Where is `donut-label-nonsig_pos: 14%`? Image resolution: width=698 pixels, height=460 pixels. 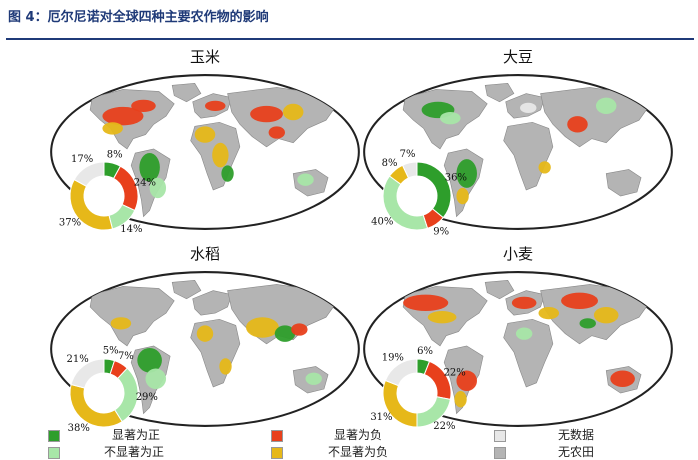
donut-label-nonsig_pos: 14% is located at coordinates (131, 229).